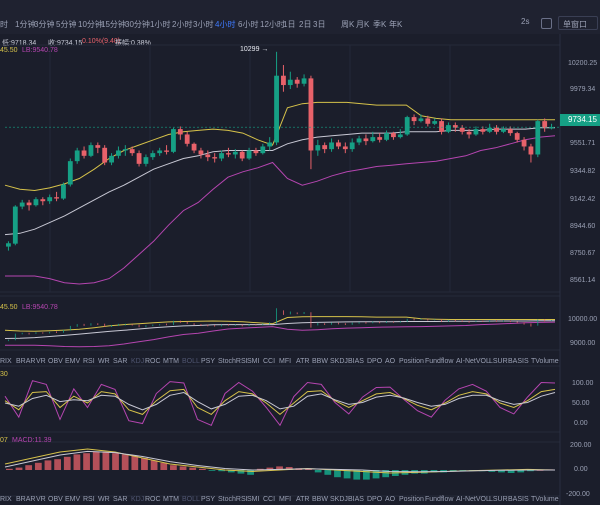  What do you see at coordinates (546, 23) in the screenshot?
I see `layout-checkbox-icon` at bounding box center [546, 23].